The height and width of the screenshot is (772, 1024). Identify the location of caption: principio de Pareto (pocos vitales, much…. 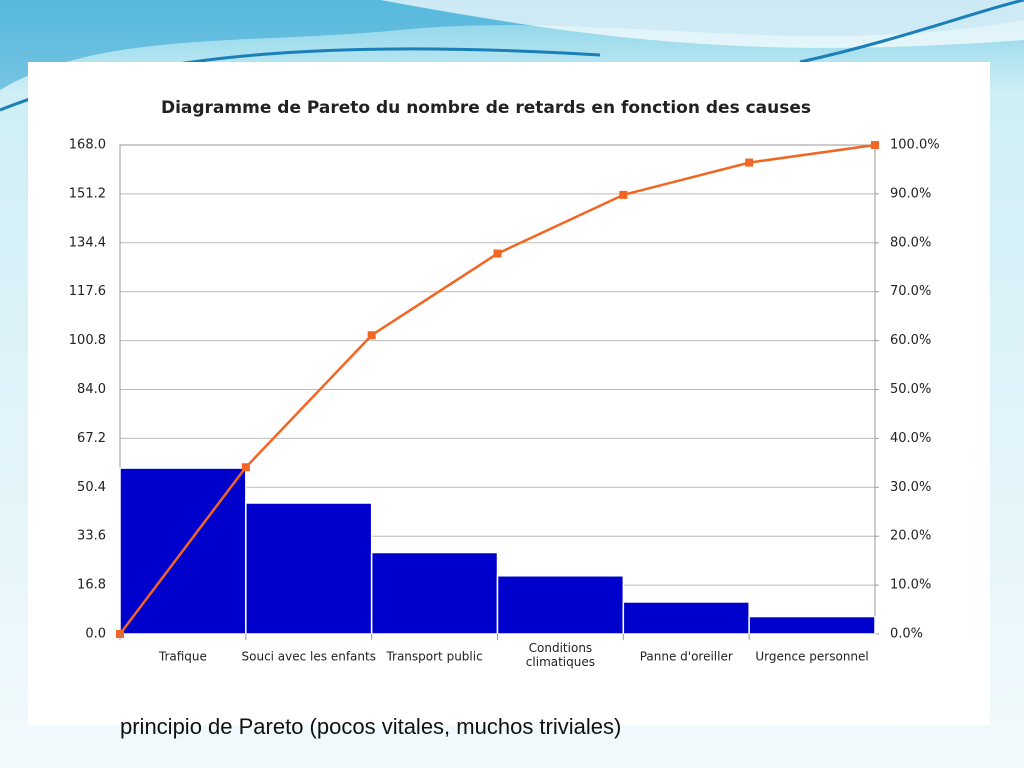
(370, 726).